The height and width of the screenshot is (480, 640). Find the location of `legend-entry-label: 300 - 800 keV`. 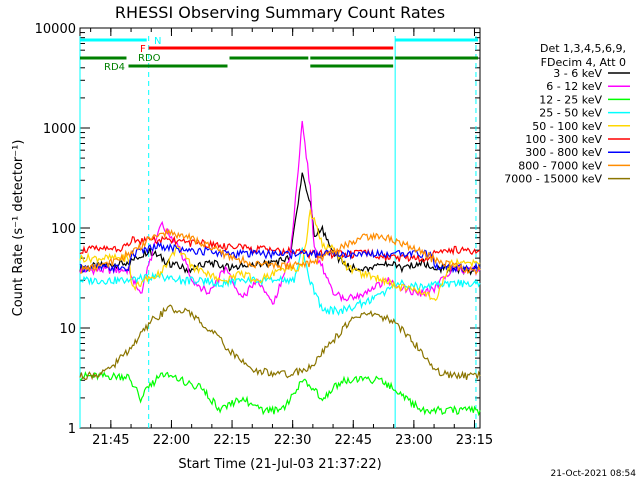

legend-entry-label: 300 - 800 keV is located at coordinates (563, 152).